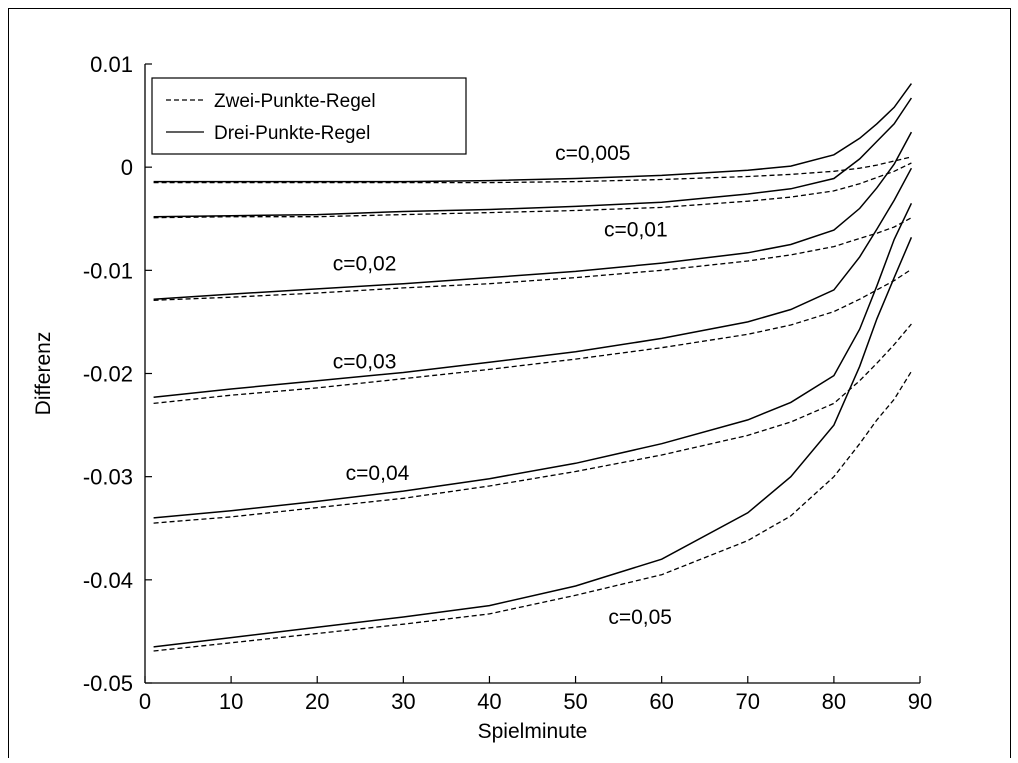 This screenshot has height=763, width=1018. I want to click on curve-label: c=0,005, so click(592, 153).